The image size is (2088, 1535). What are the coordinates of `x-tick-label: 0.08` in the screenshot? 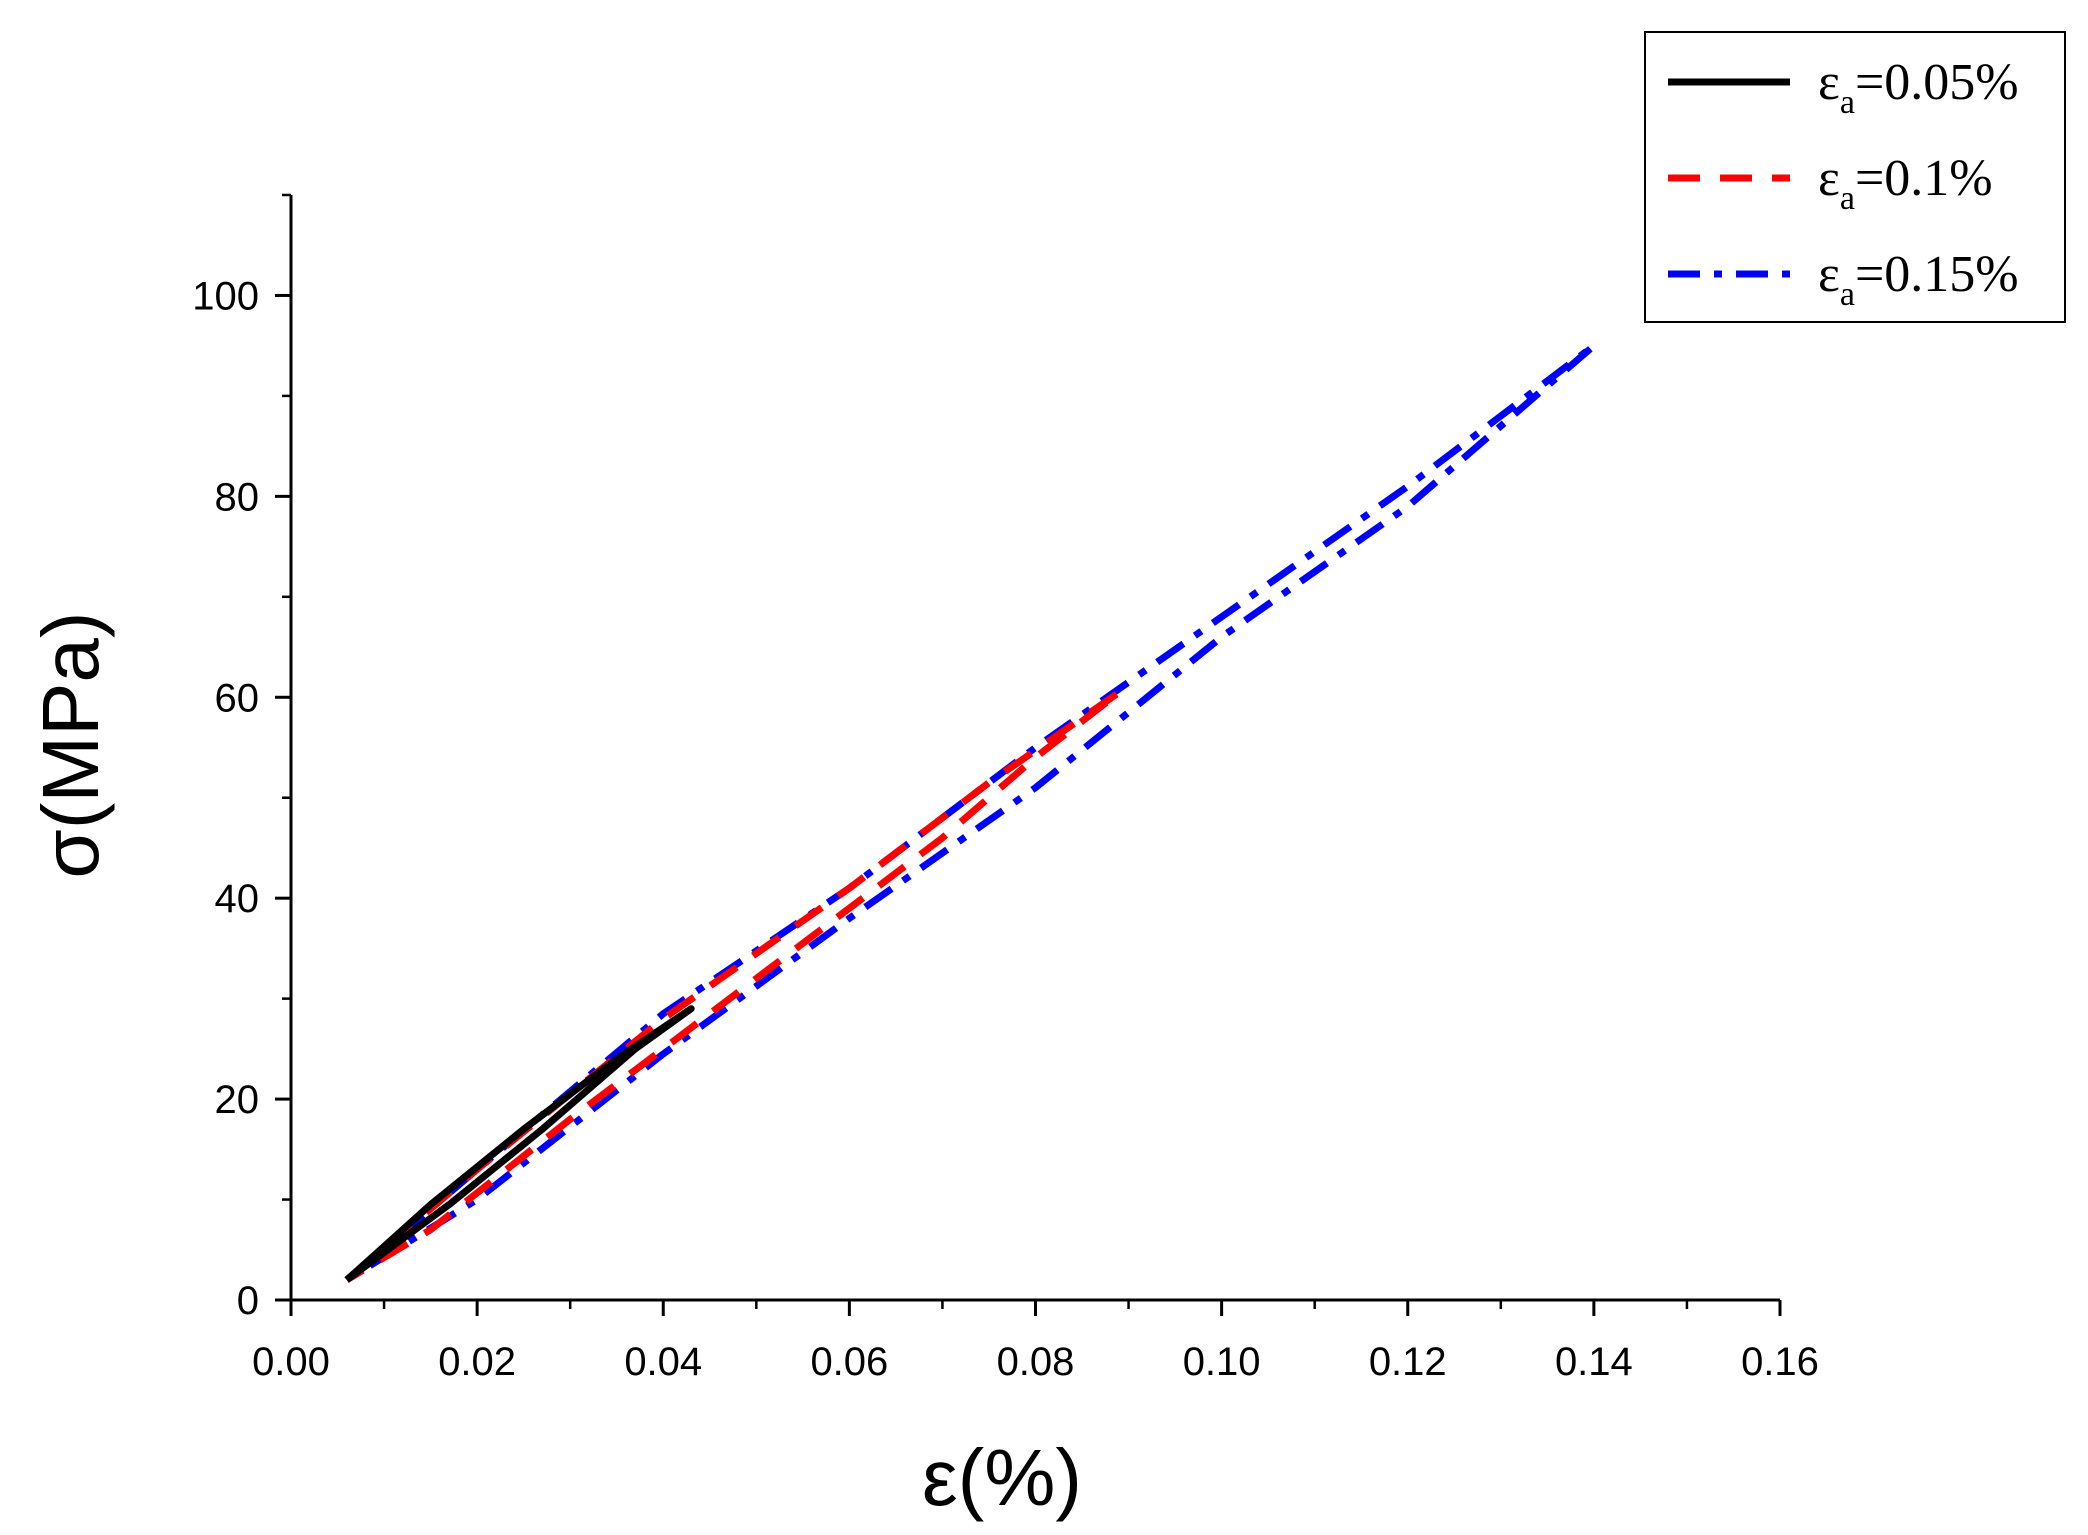 It's located at (1036, 1362).